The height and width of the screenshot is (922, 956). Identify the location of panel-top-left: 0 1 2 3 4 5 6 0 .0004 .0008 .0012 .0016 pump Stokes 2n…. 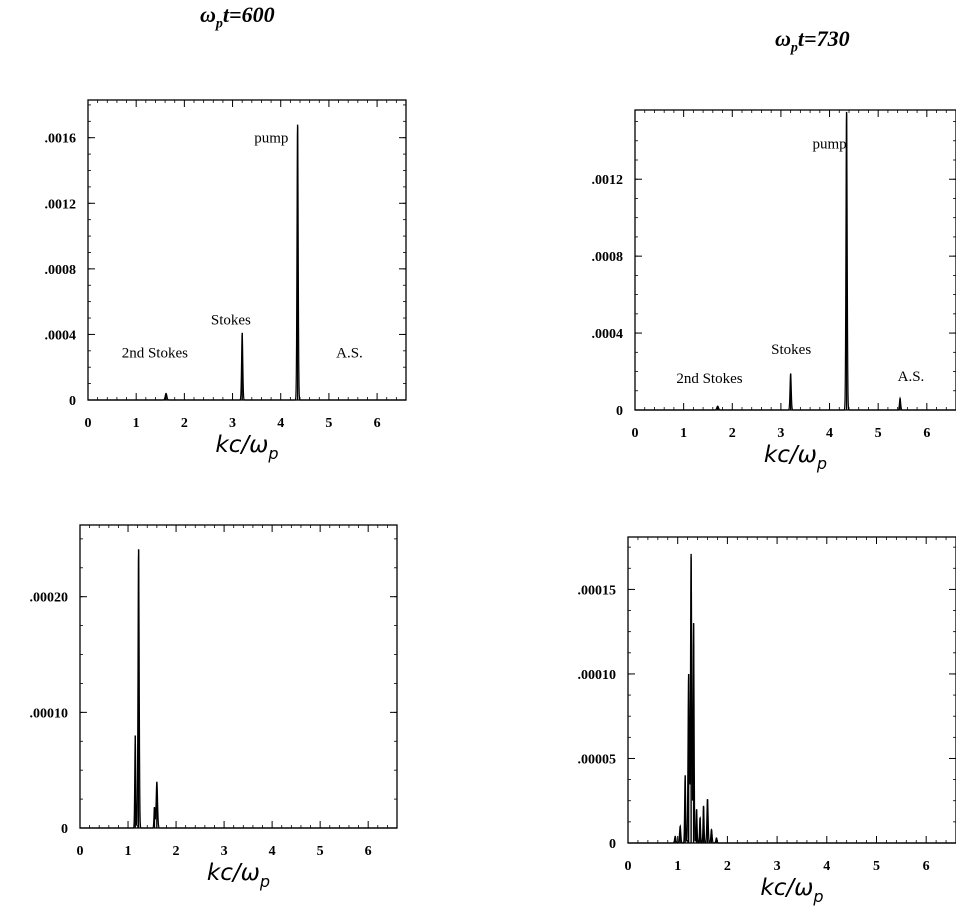
(226, 281).